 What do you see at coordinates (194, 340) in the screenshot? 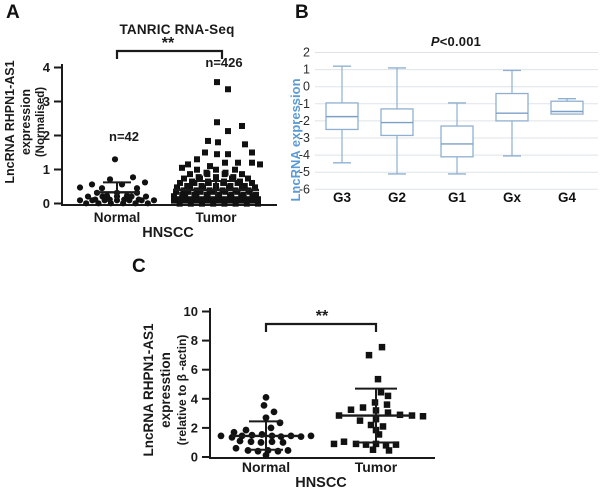
I see `y-tick-label: 8` at bounding box center [194, 340].